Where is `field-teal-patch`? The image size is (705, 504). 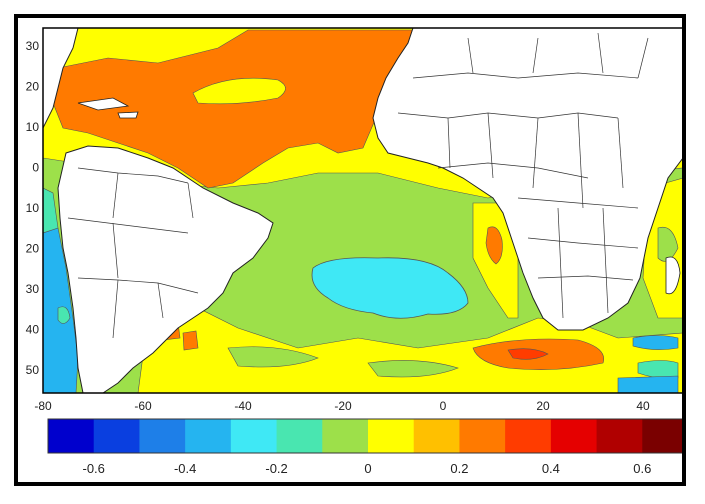
field-teal-patch is located at coordinates (64, 315).